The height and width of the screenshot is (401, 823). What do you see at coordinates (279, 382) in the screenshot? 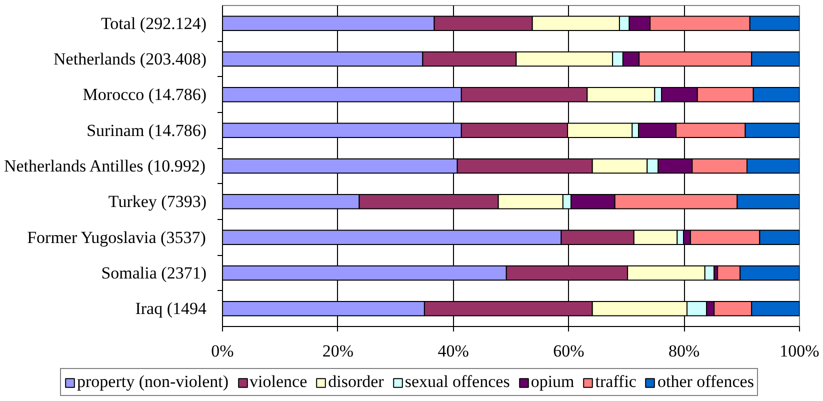
I see `legend-label: violence` at bounding box center [279, 382].